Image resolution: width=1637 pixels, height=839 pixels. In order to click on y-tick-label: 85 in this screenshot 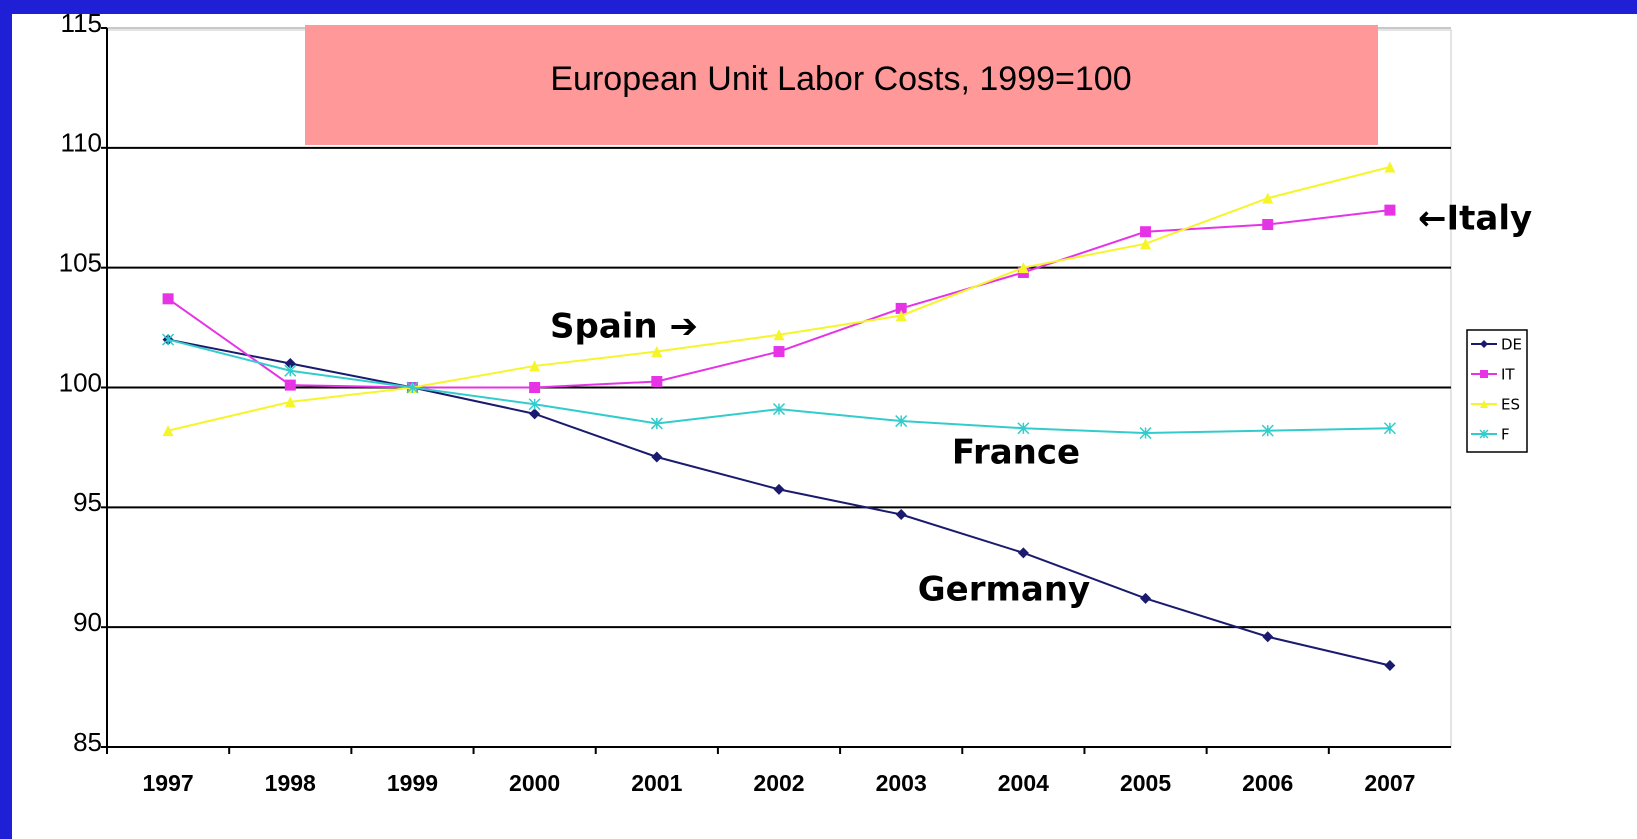, I will do `click(87, 742)`.